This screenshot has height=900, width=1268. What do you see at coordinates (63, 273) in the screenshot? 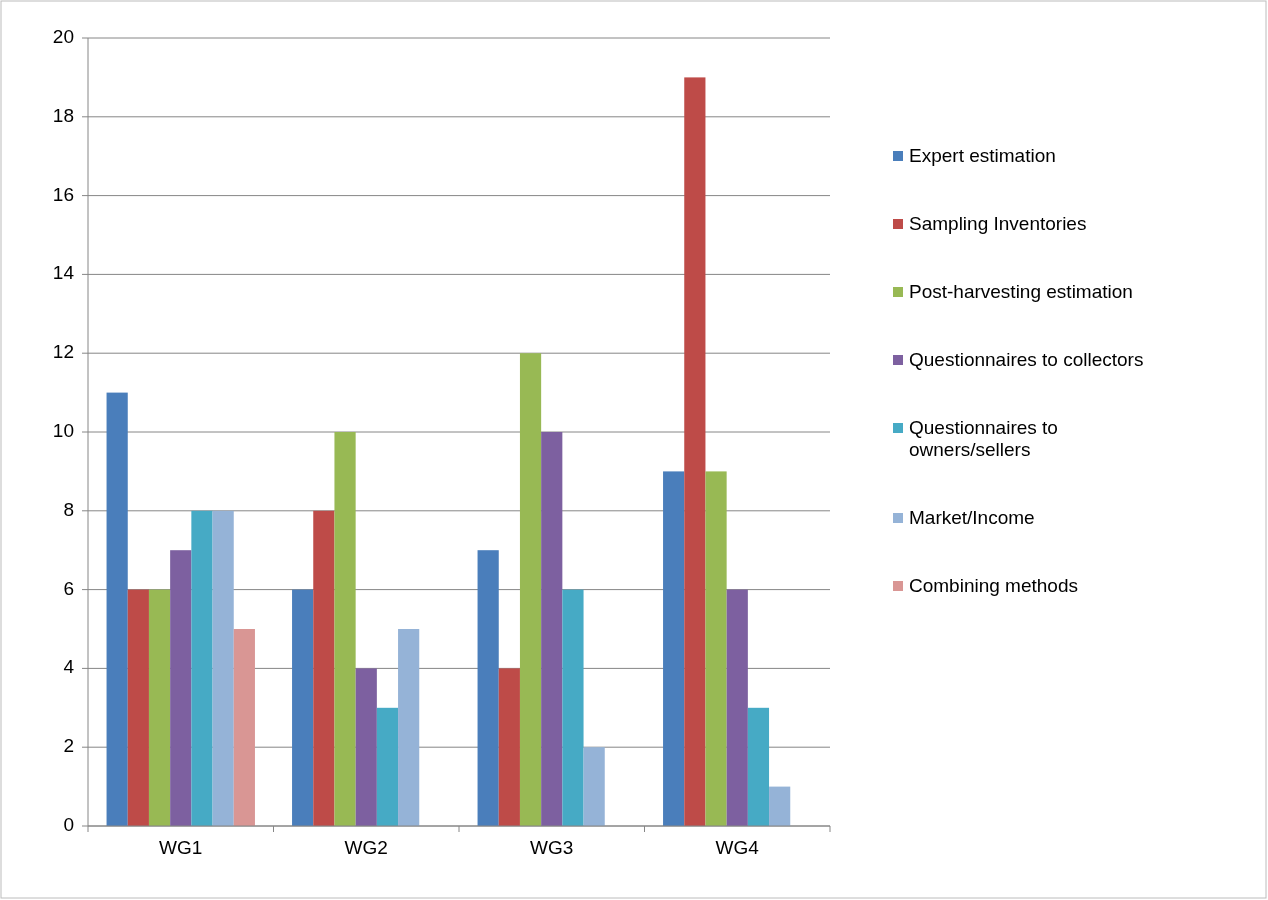
I see `y-tick-label: 14` at bounding box center [63, 273].